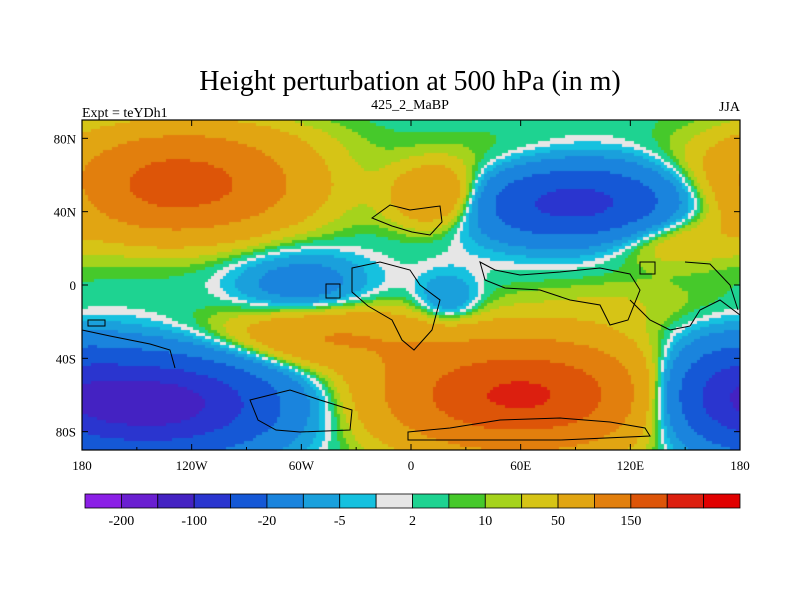 The width and height of the screenshot is (800, 600). Describe the element at coordinates (730, 107) in the screenshot. I see `season-label: JJA` at that location.